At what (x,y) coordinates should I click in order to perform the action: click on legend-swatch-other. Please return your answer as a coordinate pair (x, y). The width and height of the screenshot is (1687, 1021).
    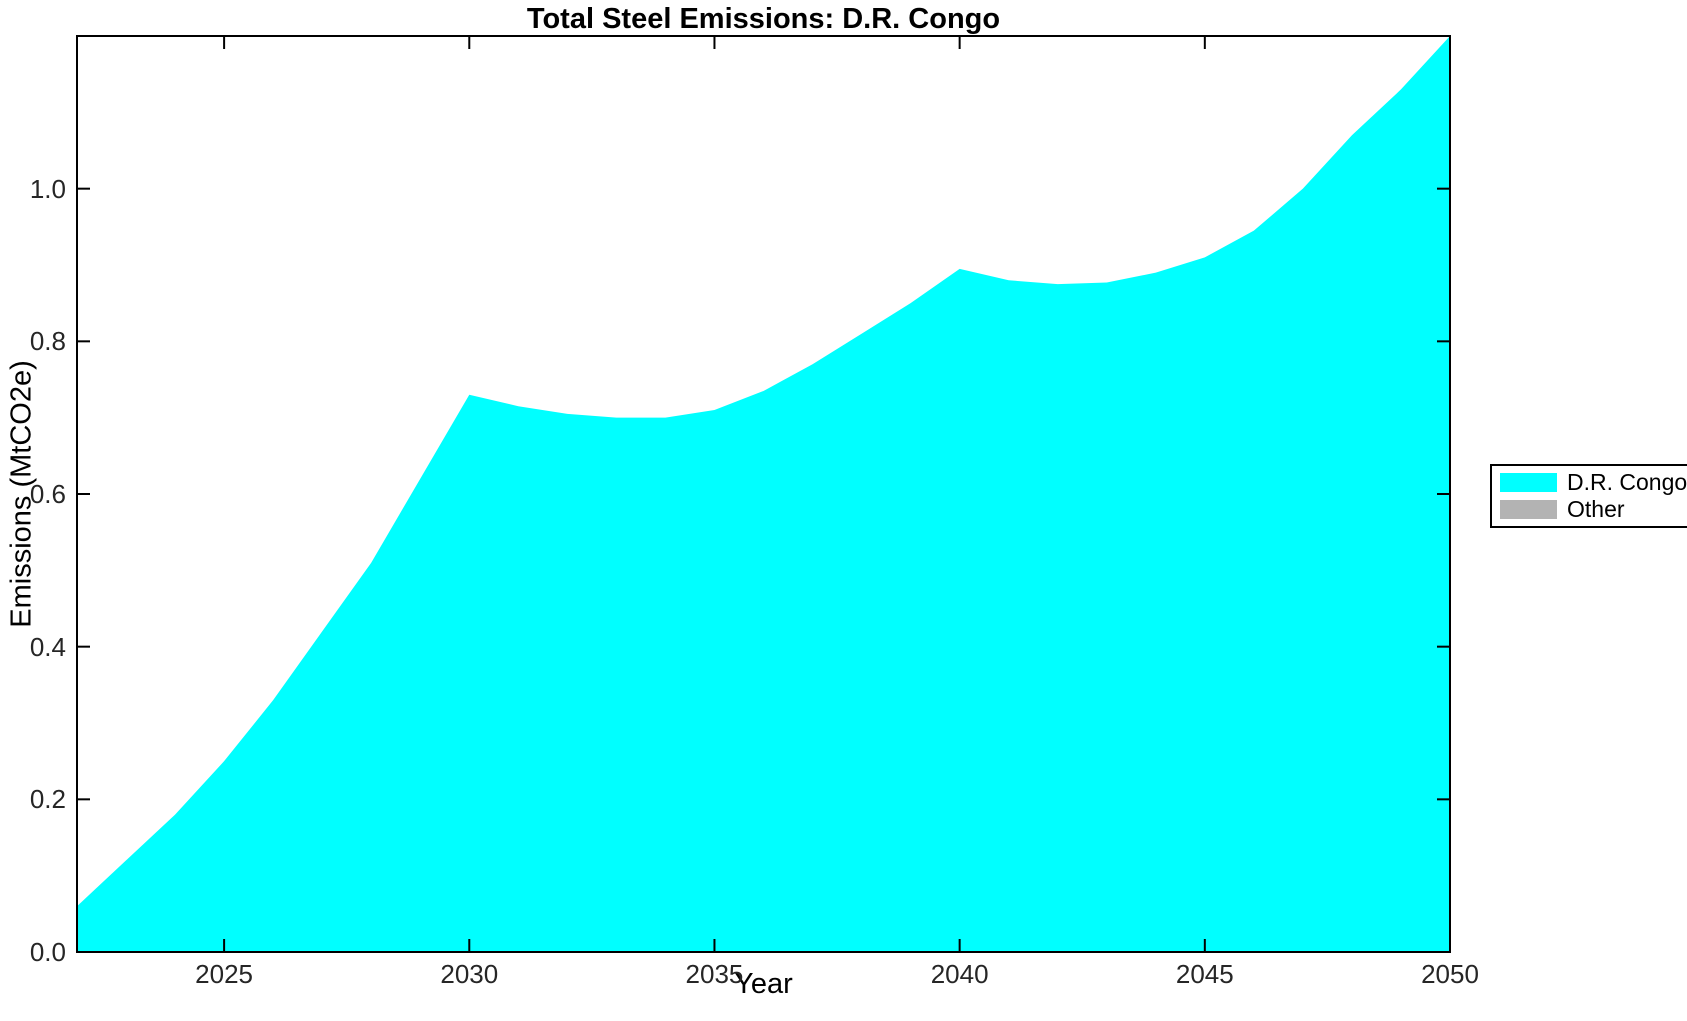
    Looking at the image, I should click on (1528, 509).